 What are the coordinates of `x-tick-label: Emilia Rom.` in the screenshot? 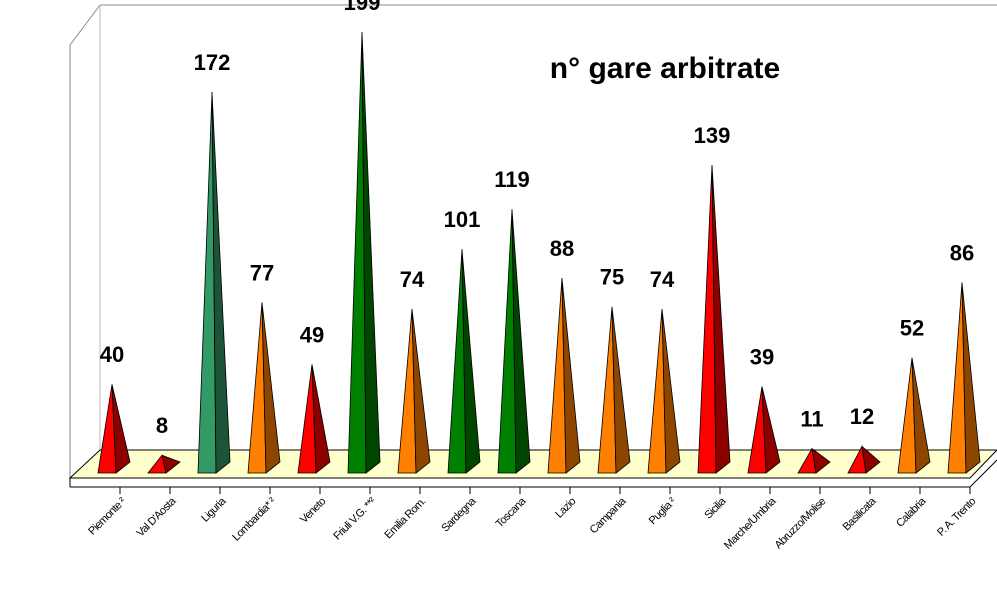 It's located at (405, 518).